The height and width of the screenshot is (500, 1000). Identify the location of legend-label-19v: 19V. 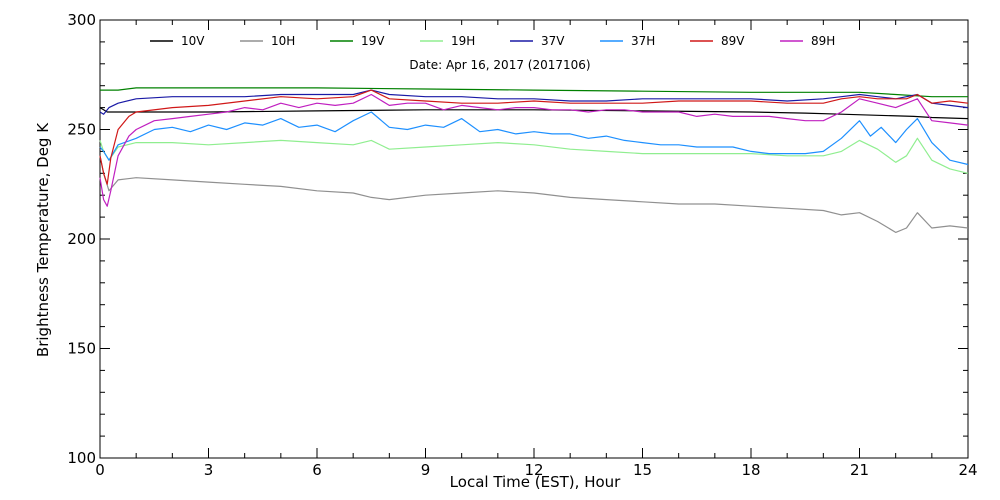
(373, 41).